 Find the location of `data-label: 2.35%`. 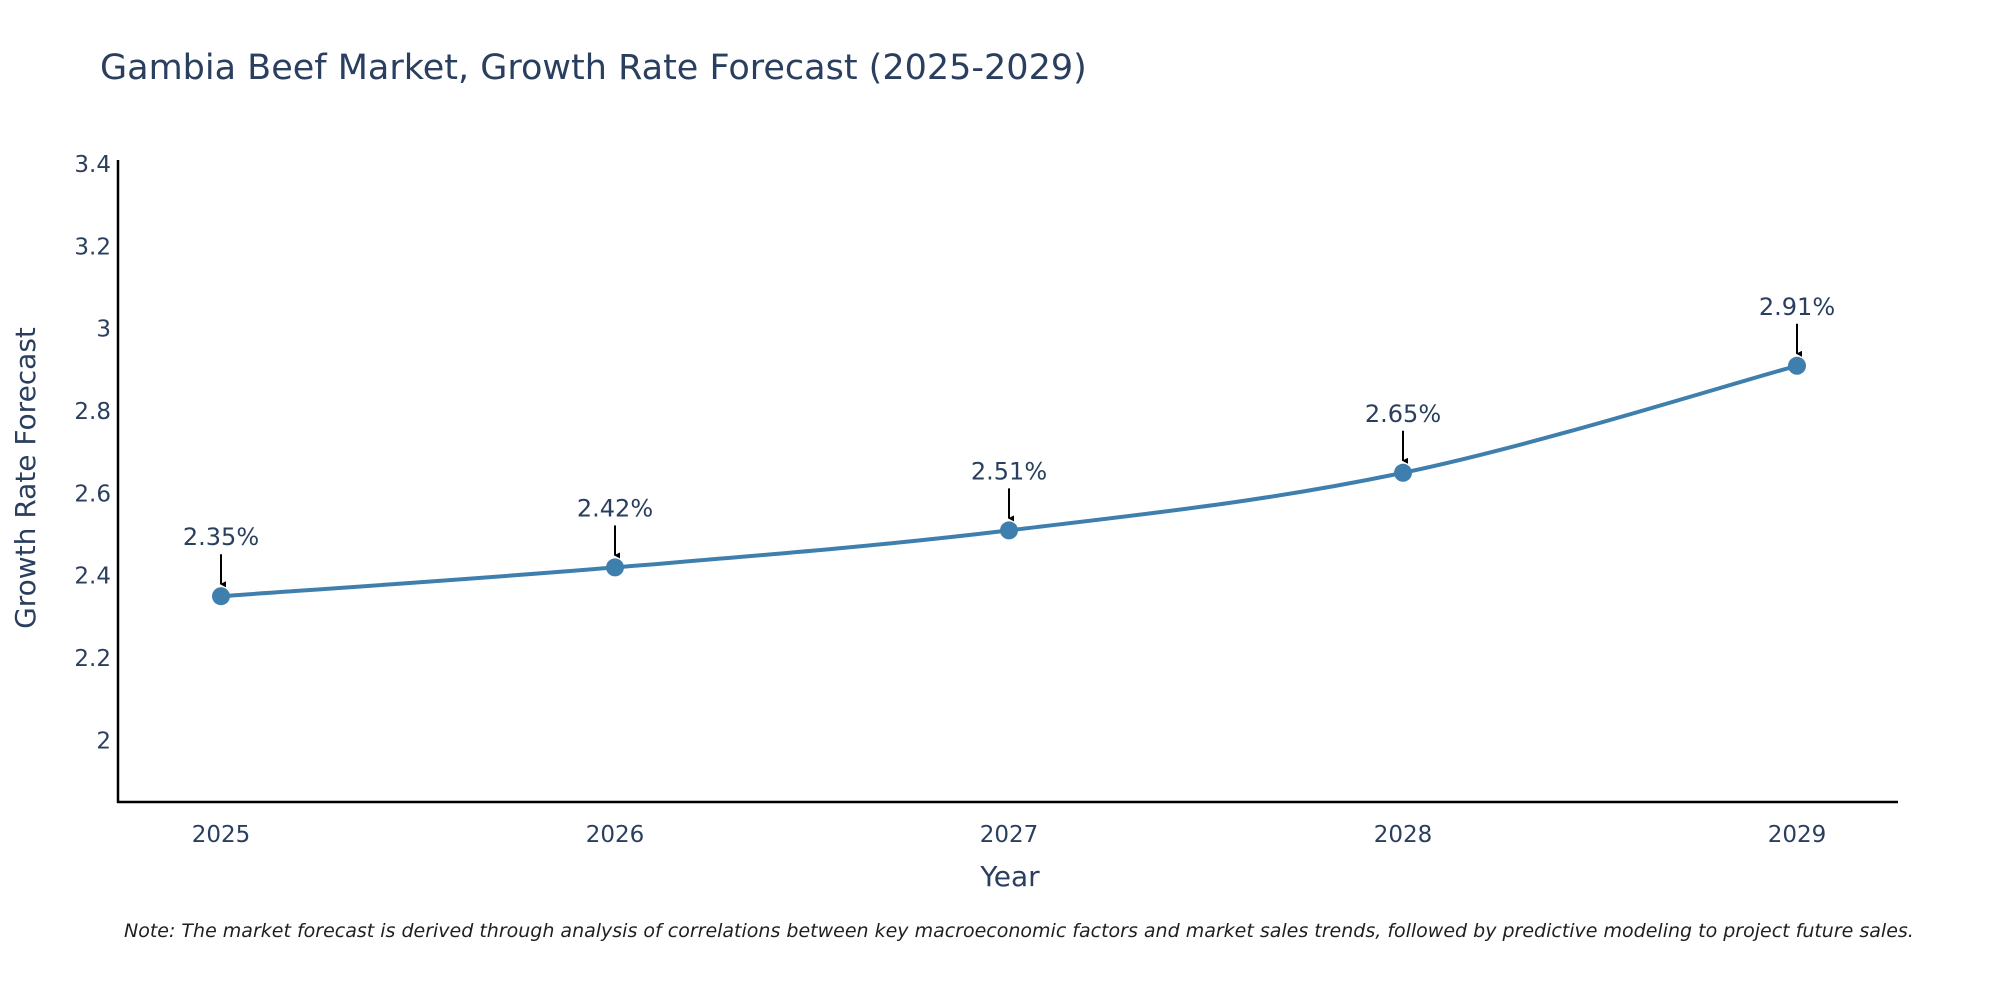

data-label: 2.35% is located at coordinates (221, 537).